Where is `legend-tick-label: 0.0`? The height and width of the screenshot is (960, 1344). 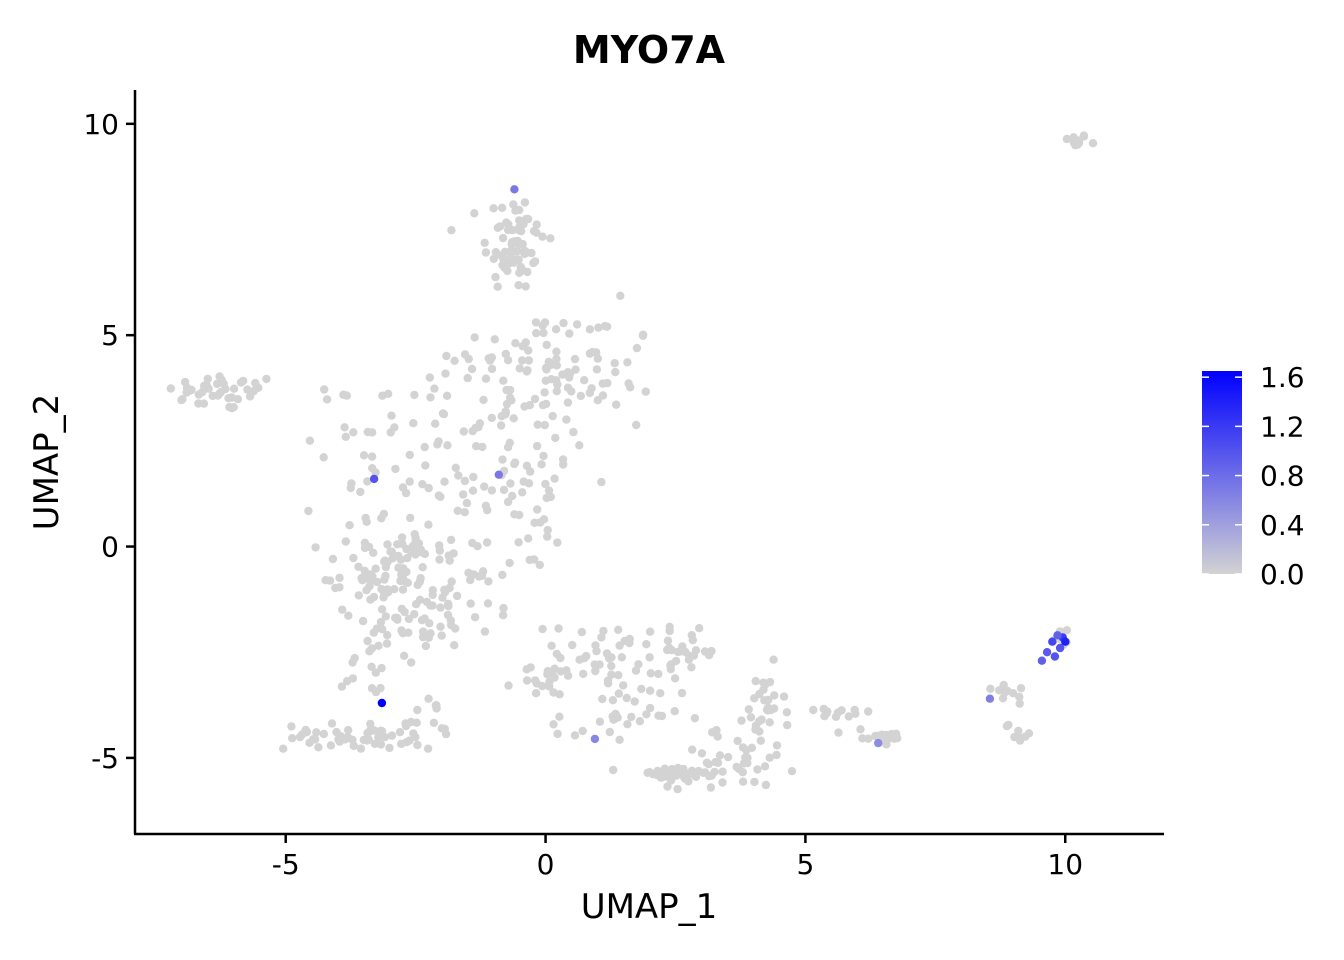 legend-tick-label: 0.0 is located at coordinates (1282, 574).